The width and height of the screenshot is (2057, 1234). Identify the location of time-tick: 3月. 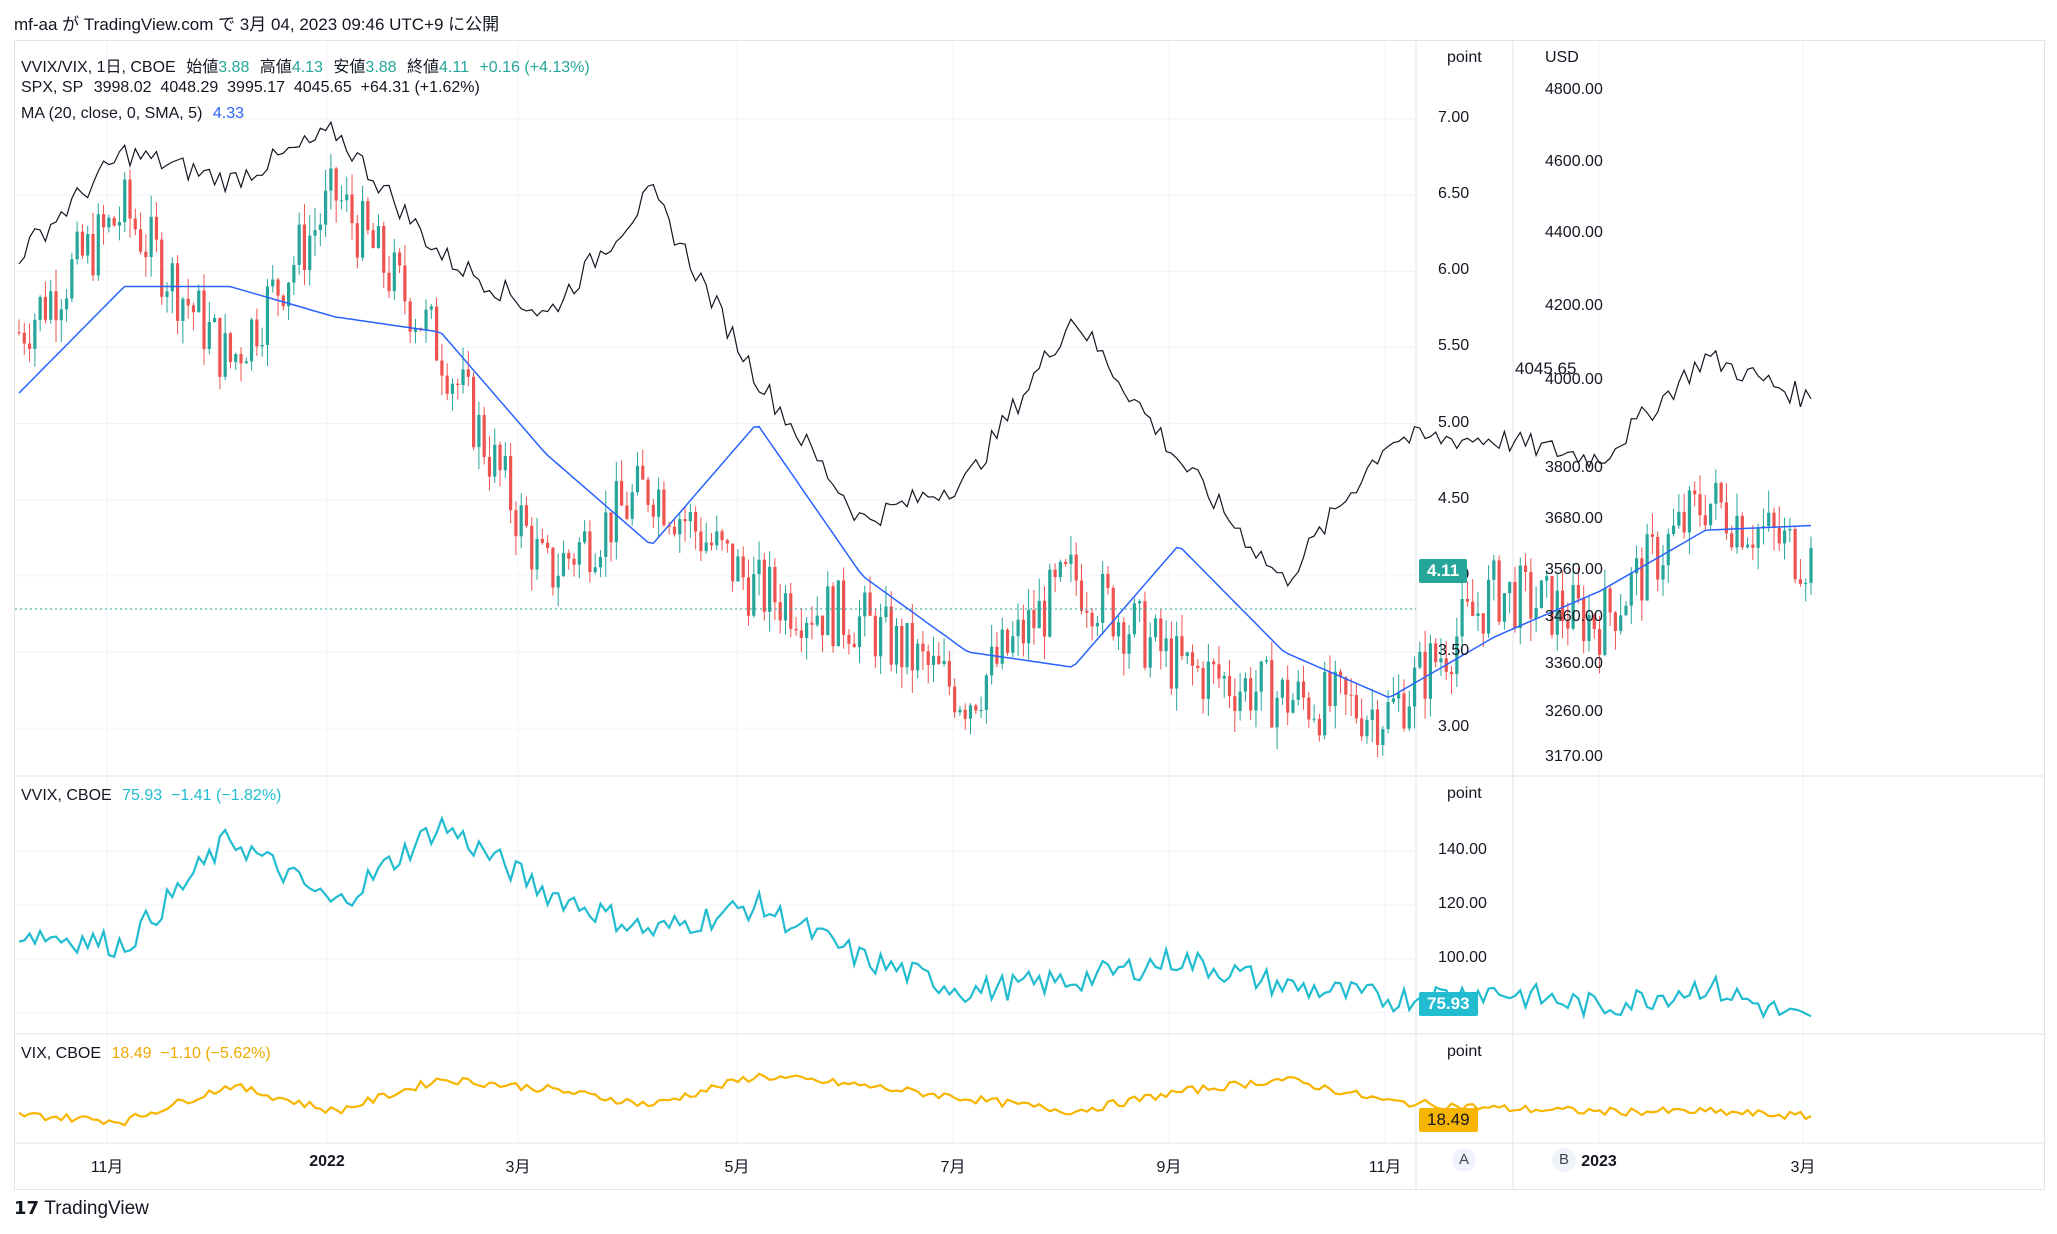
(518, 1167).